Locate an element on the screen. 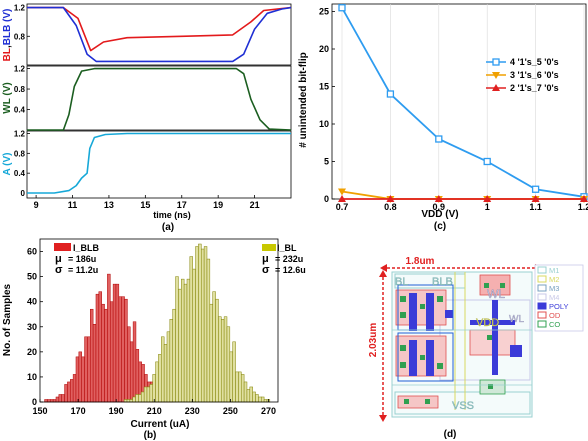 This screenshot has width=588, height=441. a-xtick-label: 15 is located at coordinates (145, 205).